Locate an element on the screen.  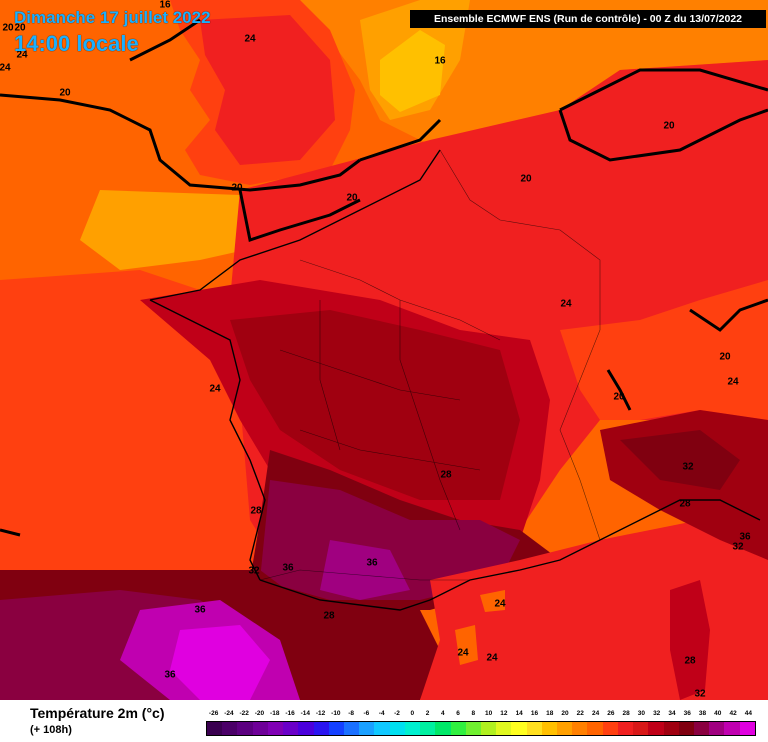
legend-tick-label: 18 is located at coordinates (550, 713).